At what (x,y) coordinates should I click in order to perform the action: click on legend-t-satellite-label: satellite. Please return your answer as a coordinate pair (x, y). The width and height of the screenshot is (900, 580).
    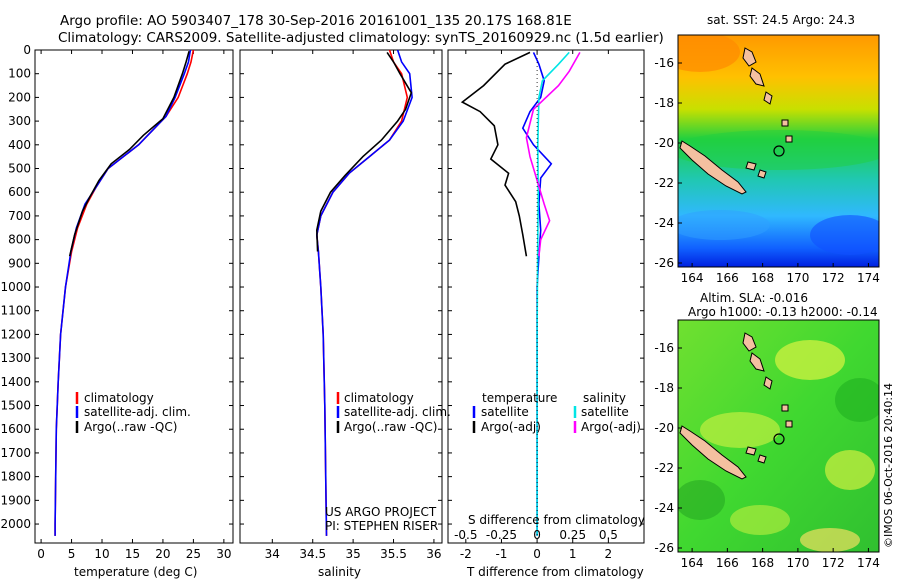
    Looking at the image, I should click on (505, 412).